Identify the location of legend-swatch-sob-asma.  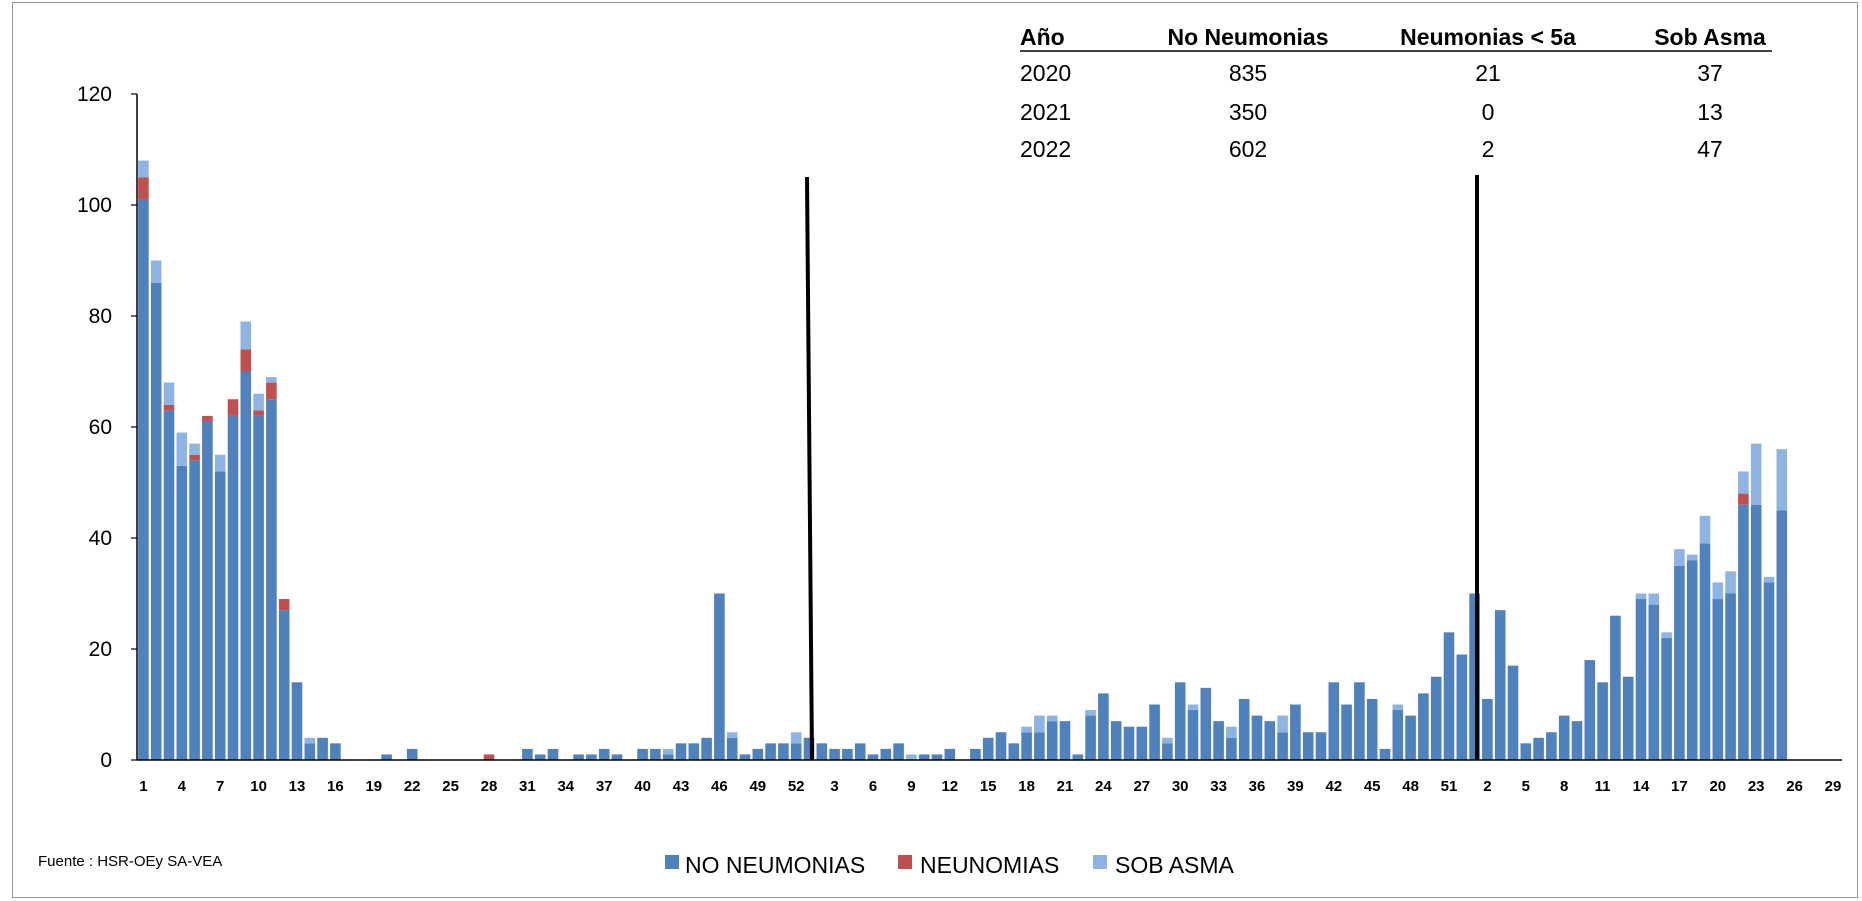
(1100, 862).